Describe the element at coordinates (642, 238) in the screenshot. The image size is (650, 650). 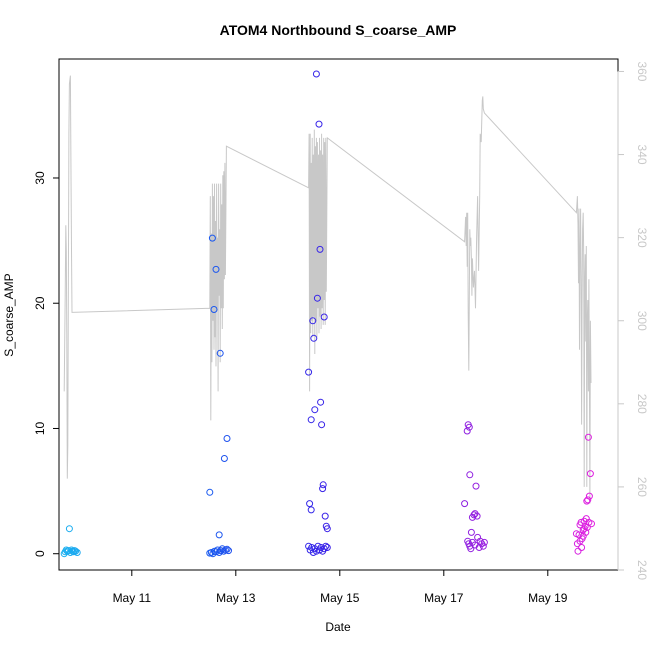
I see `y2-tick-label: 320` at that location.